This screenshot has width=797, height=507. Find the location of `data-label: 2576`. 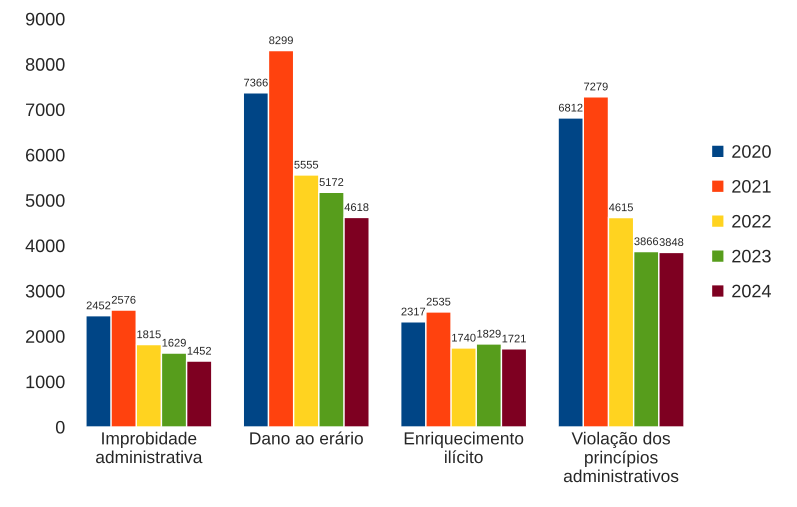

data-label: 2576 is located at coordinates (124, 300).